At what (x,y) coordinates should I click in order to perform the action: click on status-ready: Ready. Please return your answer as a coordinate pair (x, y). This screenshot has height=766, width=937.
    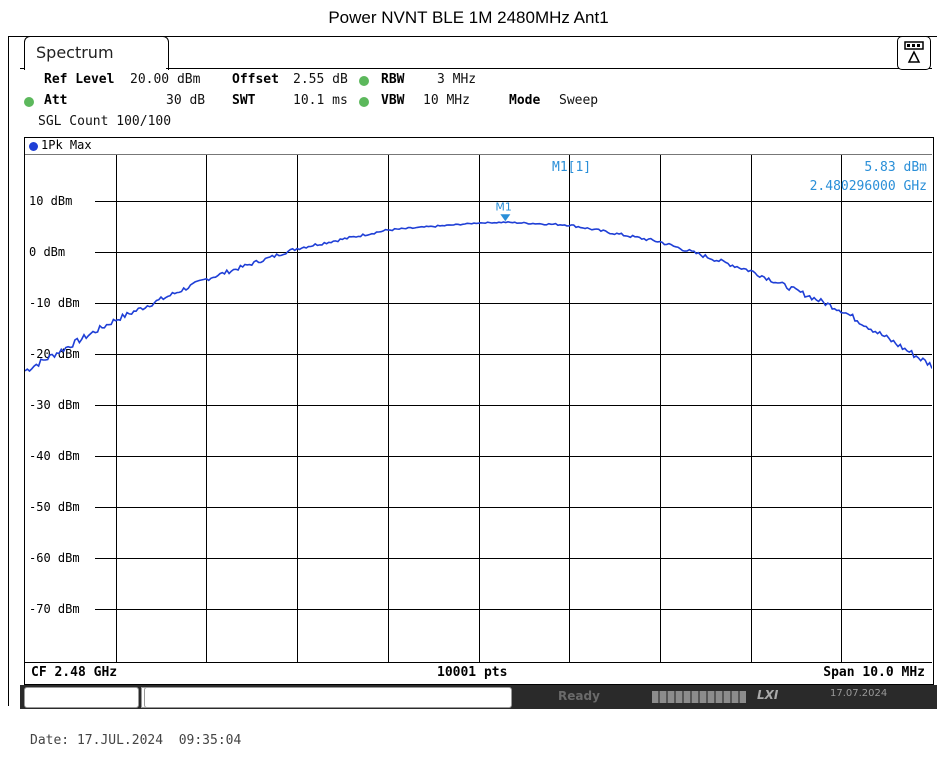
    Looking at the image, I should click on (579, 696).